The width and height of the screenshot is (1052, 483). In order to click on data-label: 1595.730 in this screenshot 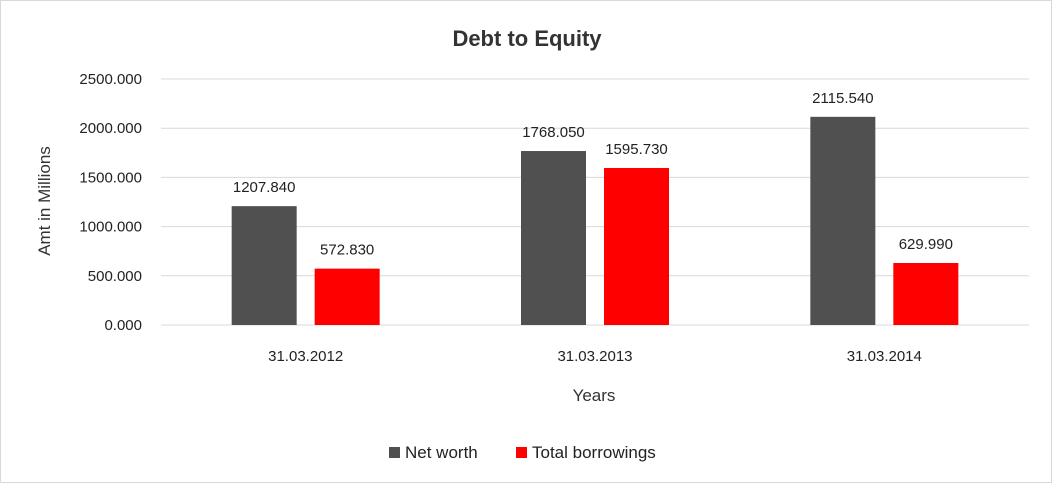, I will do `click(636, 149)`.